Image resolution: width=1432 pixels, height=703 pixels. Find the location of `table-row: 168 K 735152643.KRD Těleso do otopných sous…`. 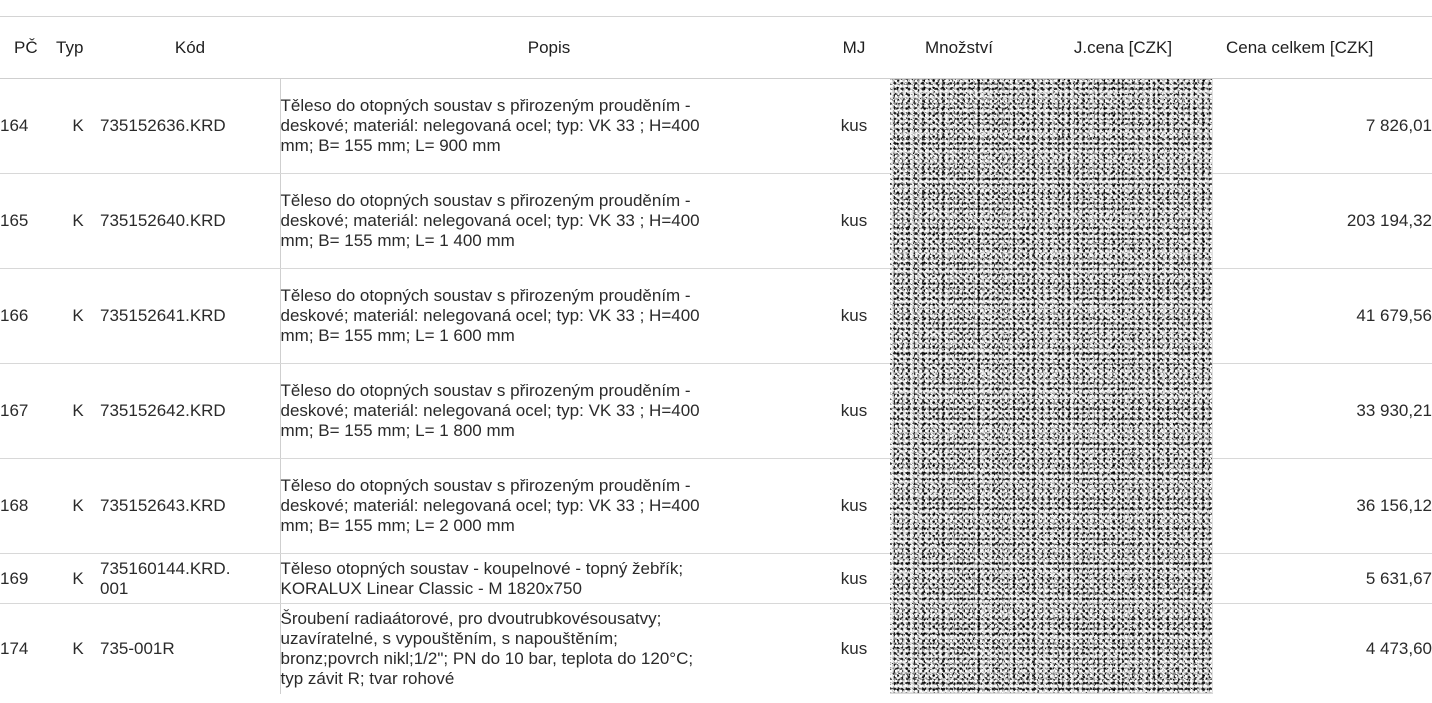

table-row: 168 K 735152643.KRD Těleso do otopných sous… is located at coordinates (716, 506).